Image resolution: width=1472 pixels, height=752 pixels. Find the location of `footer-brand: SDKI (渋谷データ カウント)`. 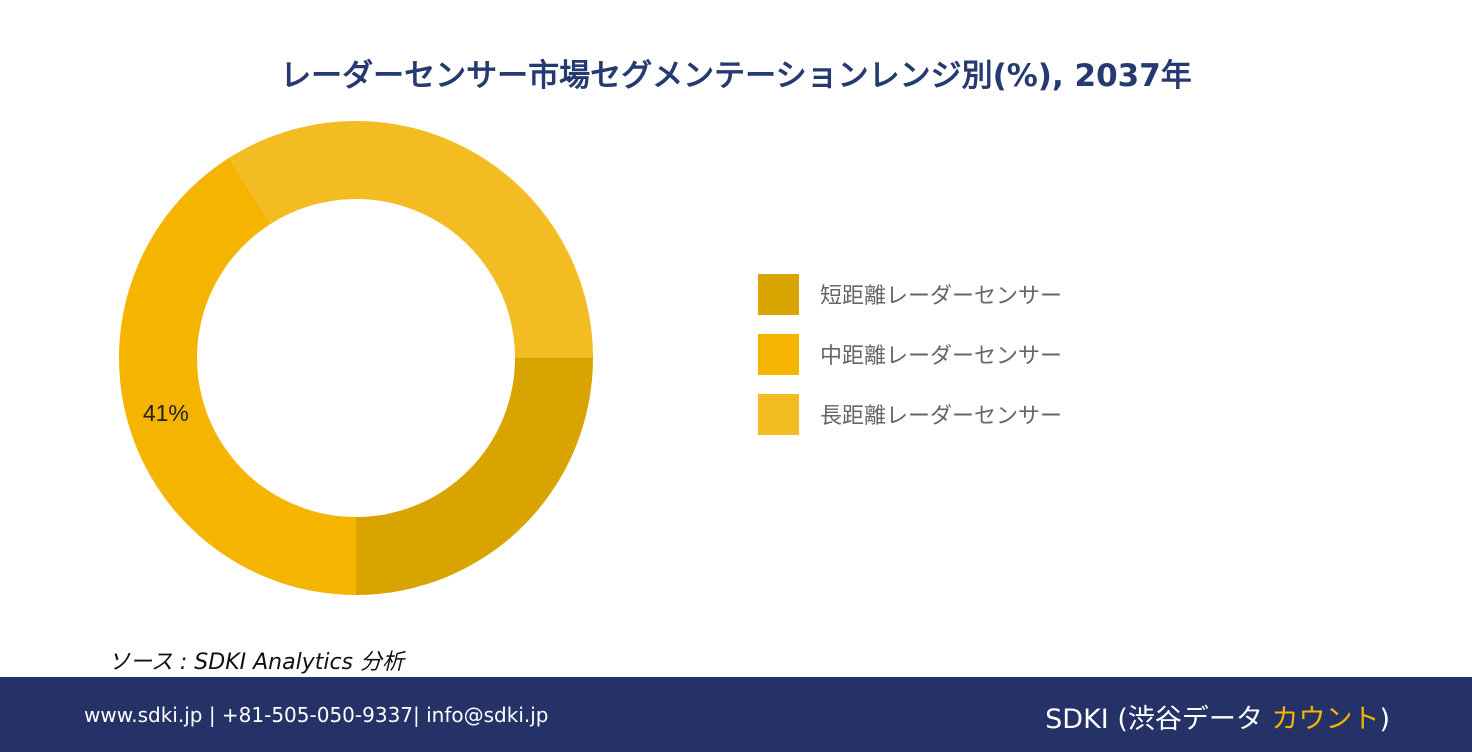

footer-brand: SDKI (渋谷データ カウント) is located at coordinates (1217, 716).